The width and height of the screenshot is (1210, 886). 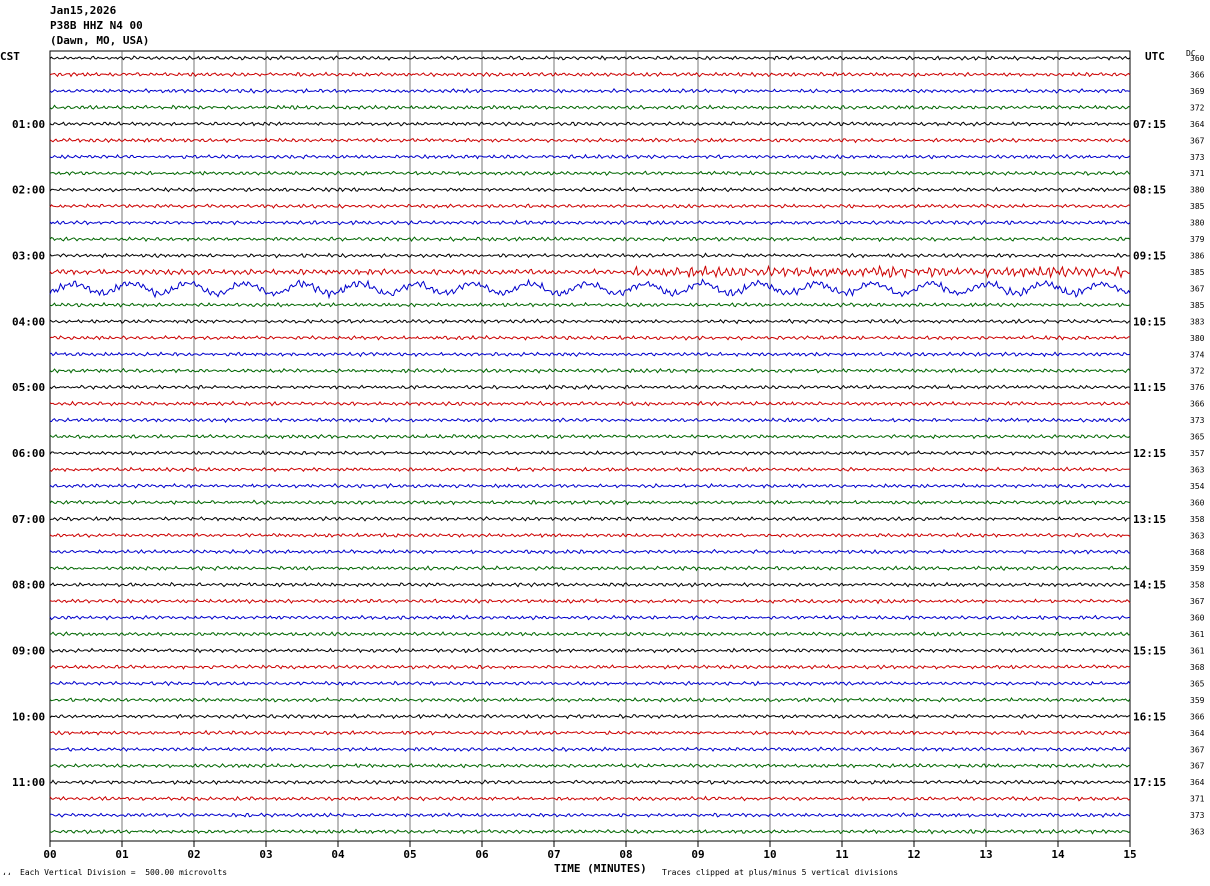 What do you see at coordinates (600, 868) in the screenshot?
I see `x-axis-label: TIME (MINUTES)` at bounding box center [600, 868].